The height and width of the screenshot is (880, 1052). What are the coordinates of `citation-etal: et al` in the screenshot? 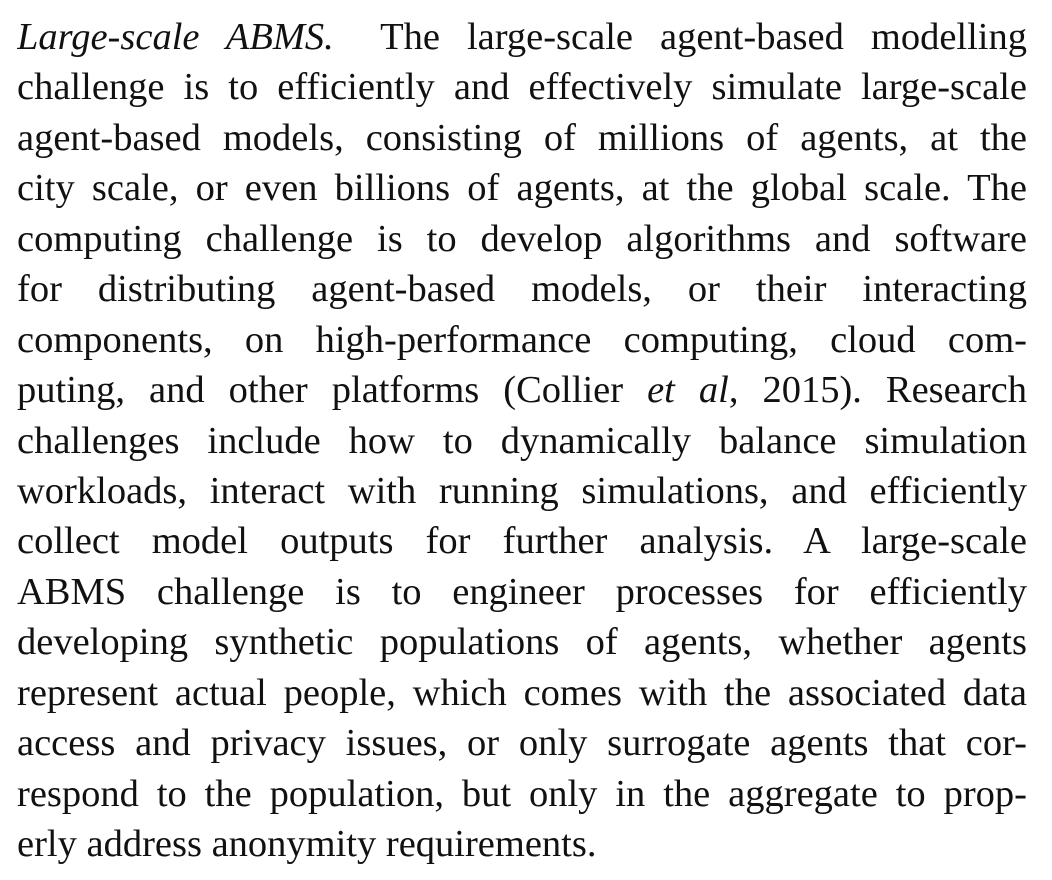 It's located at (688, 390).